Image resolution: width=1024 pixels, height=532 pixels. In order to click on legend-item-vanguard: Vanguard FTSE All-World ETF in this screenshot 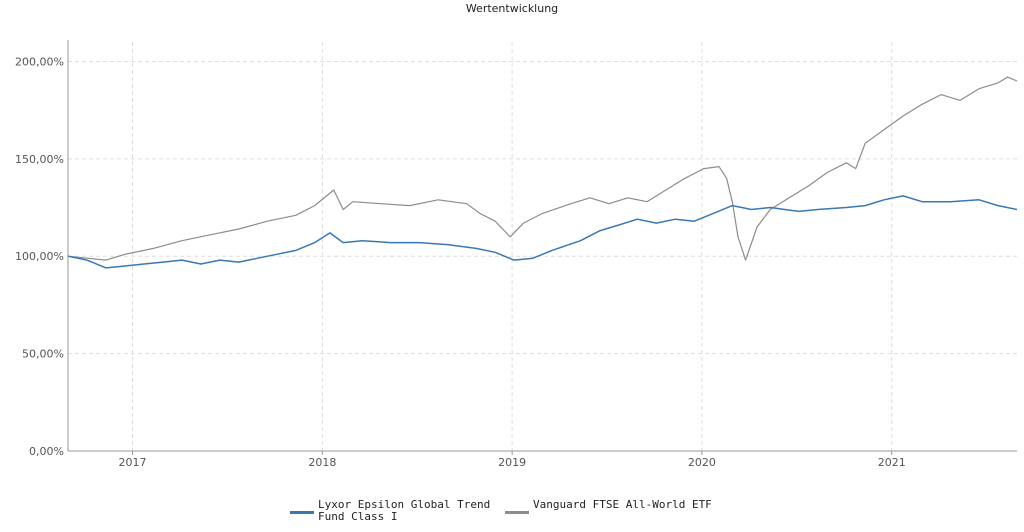, I will do `click(619, 511)`.